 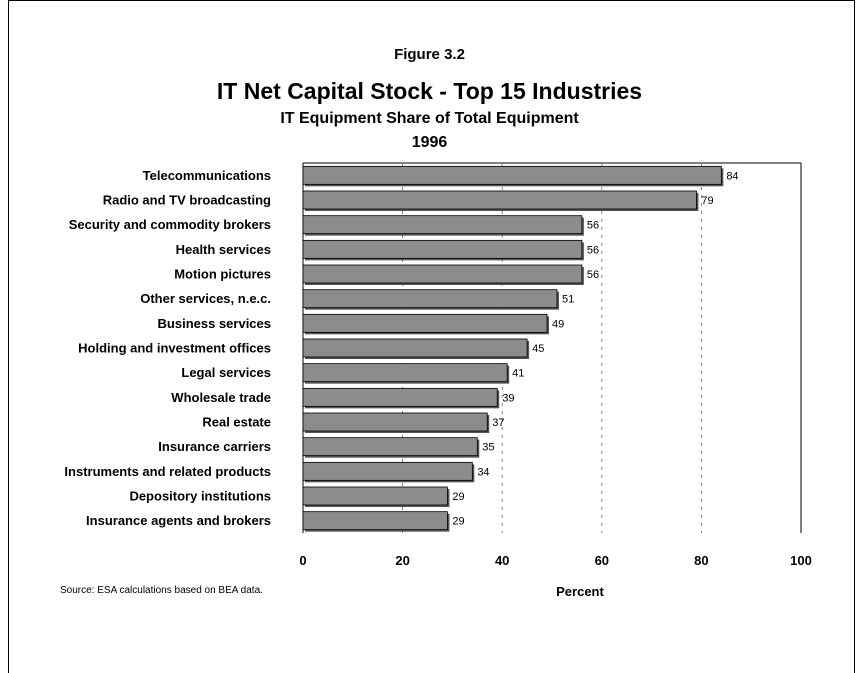 I want to click on value-label: 34, so click(x=483, y=472).